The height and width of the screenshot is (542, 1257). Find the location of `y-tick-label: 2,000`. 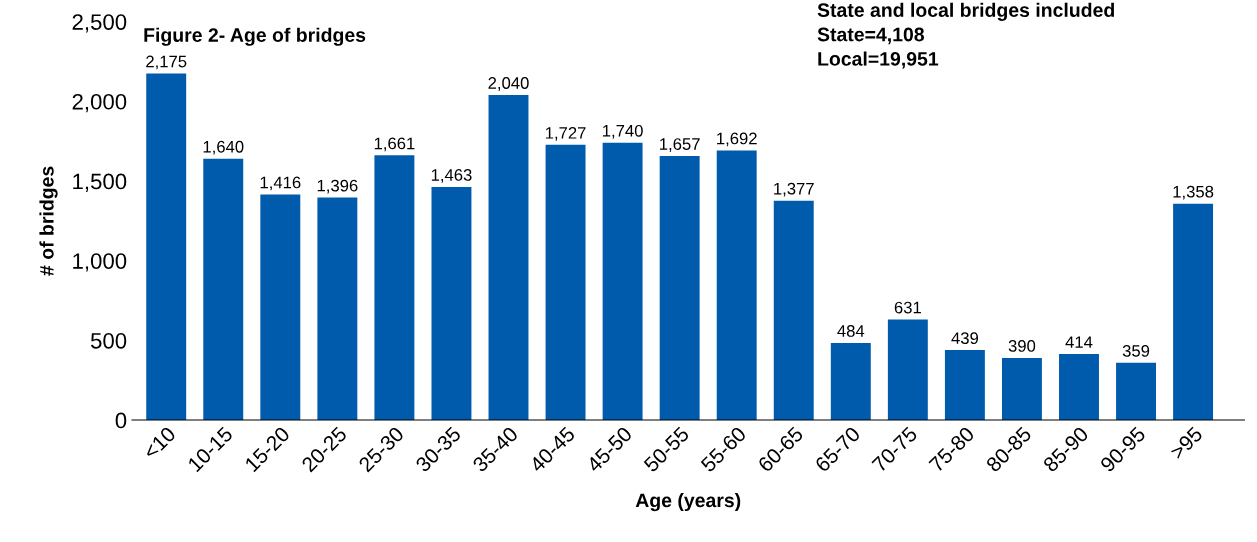

y-tick-label: 2,000 is located at coordinates (99, 103).